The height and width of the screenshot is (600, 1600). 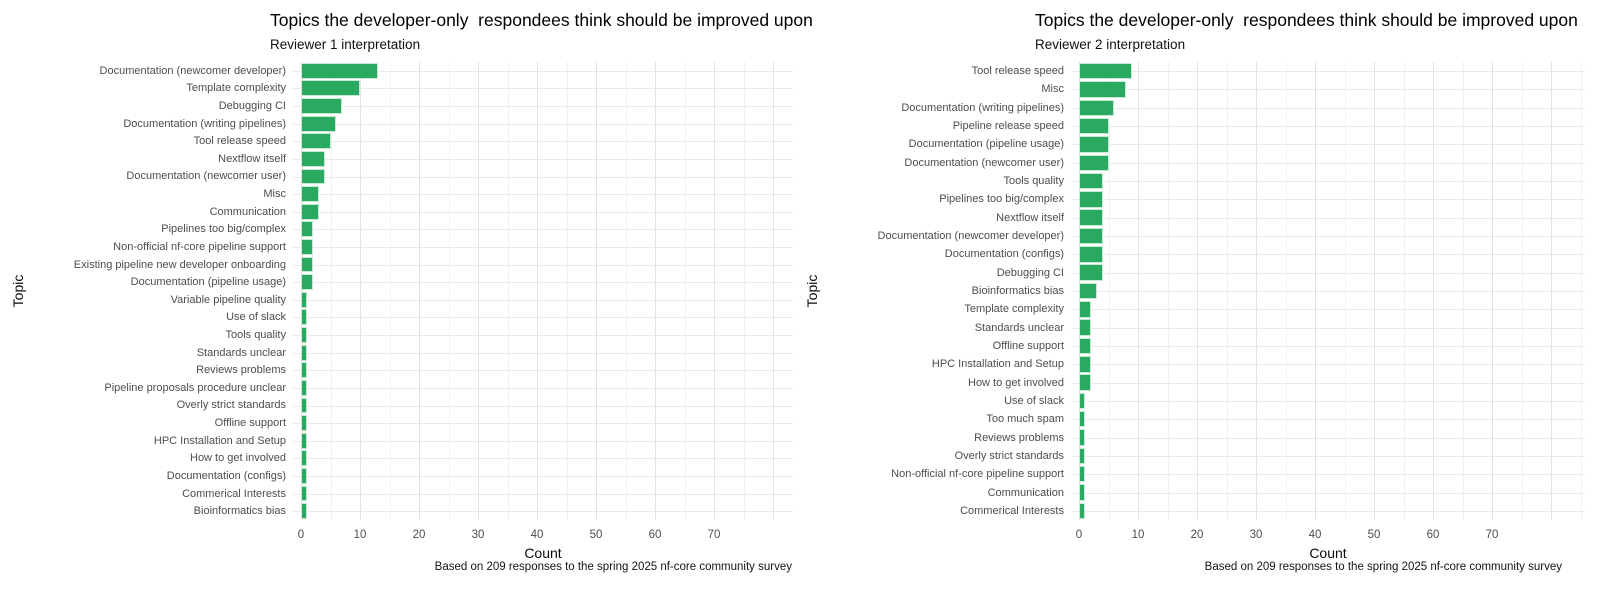 I want to click on y-tick-label: Offline support, so click(x=250, y=423).